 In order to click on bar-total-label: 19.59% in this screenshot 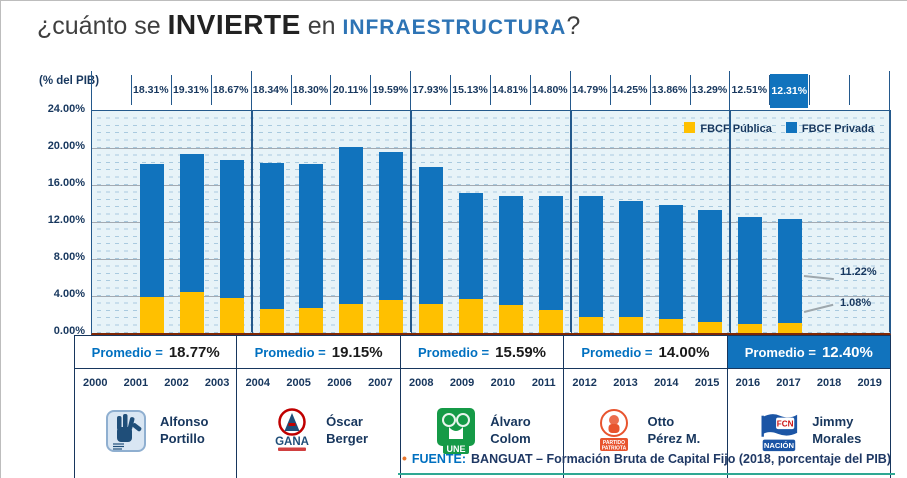, I will do `click(390, 90)`.